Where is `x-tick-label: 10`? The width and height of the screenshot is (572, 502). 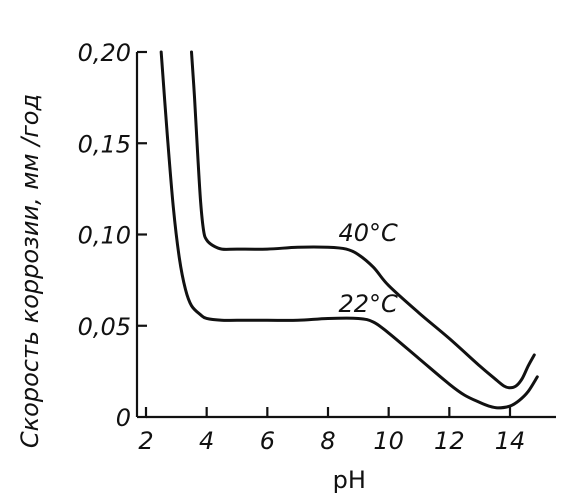
x-tick-label: 10 is located at coordinates (388, 441).